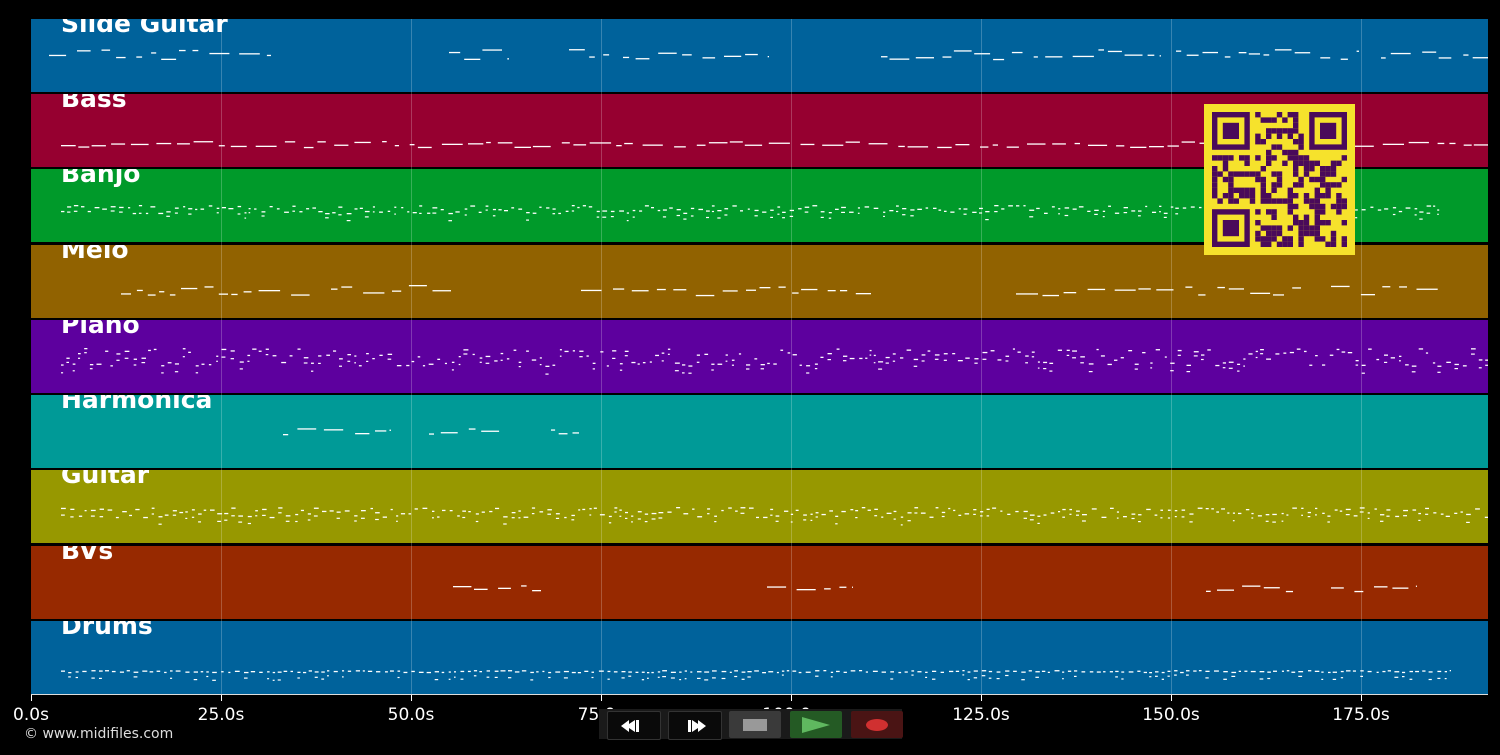 The image size is (1500, 755). What do you see at coordinates (695, 725) in the screenshot?
I see `fast-forward-button` at bounding box center [695, 725].